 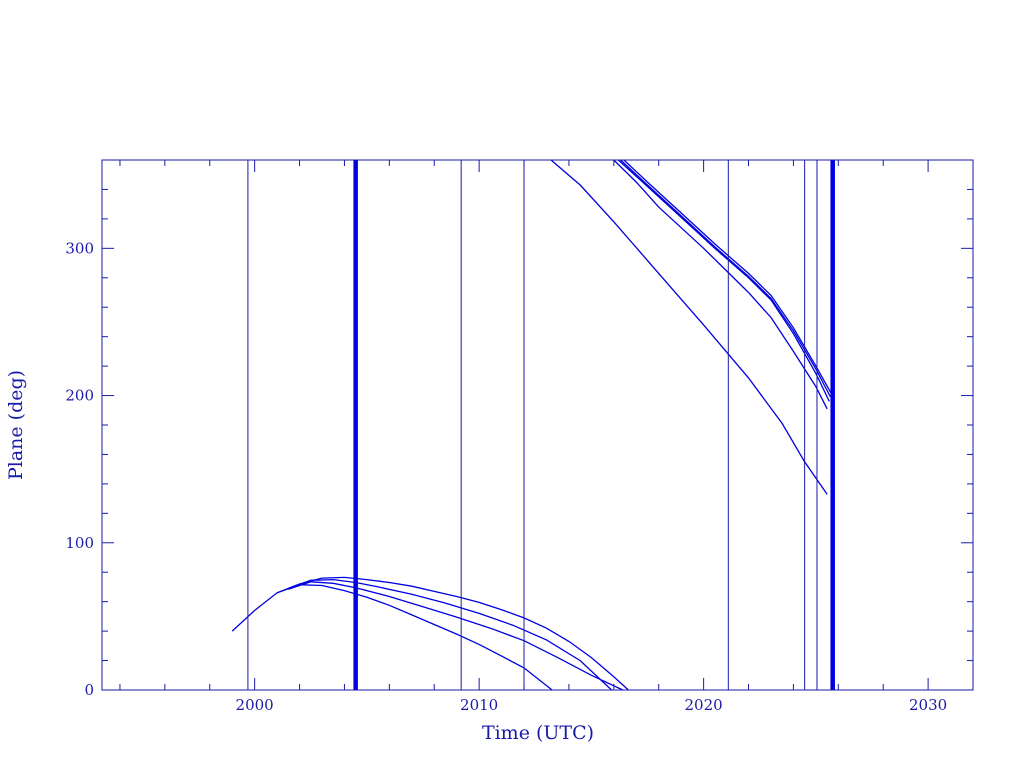 I want to click on y-tick-label: 300, so click(x=79, y=248).